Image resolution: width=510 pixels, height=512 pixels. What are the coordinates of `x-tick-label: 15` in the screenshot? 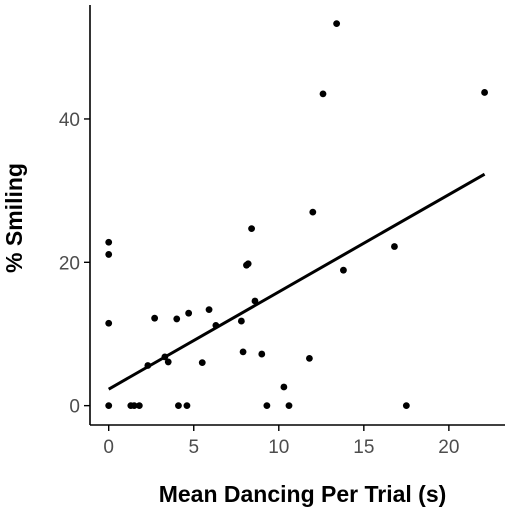 It's located at (363, 447).